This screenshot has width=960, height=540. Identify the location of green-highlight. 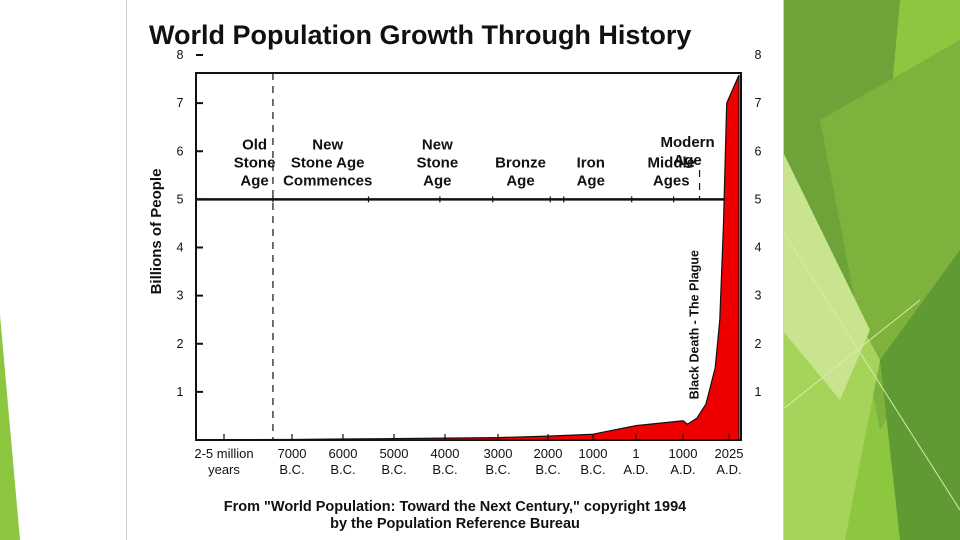
(826, 275).